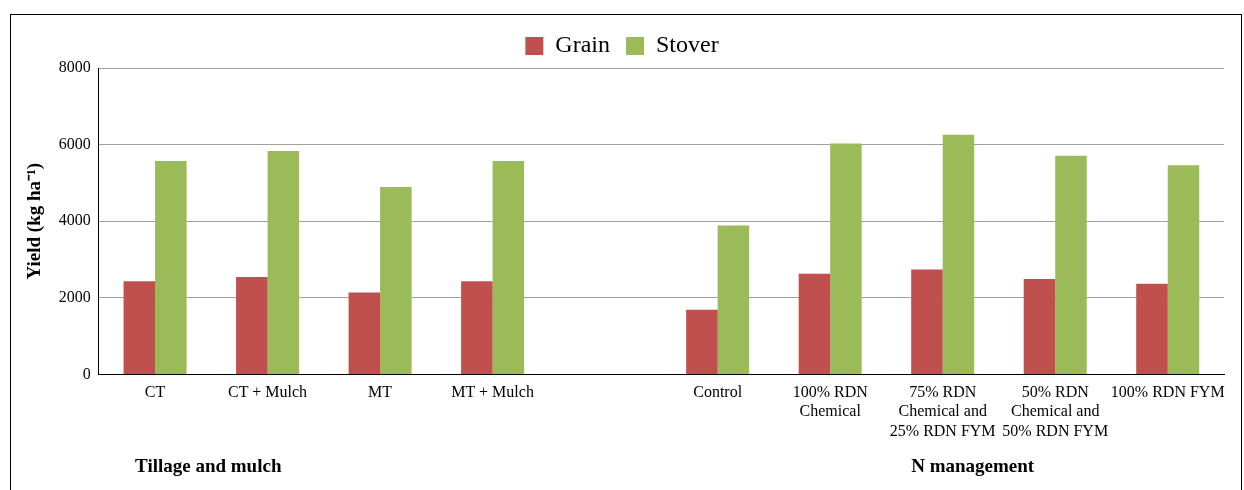  I want to click on x-tick-label: 75% RDN Chemical and 25% RDN FYM, so click(942, 411).